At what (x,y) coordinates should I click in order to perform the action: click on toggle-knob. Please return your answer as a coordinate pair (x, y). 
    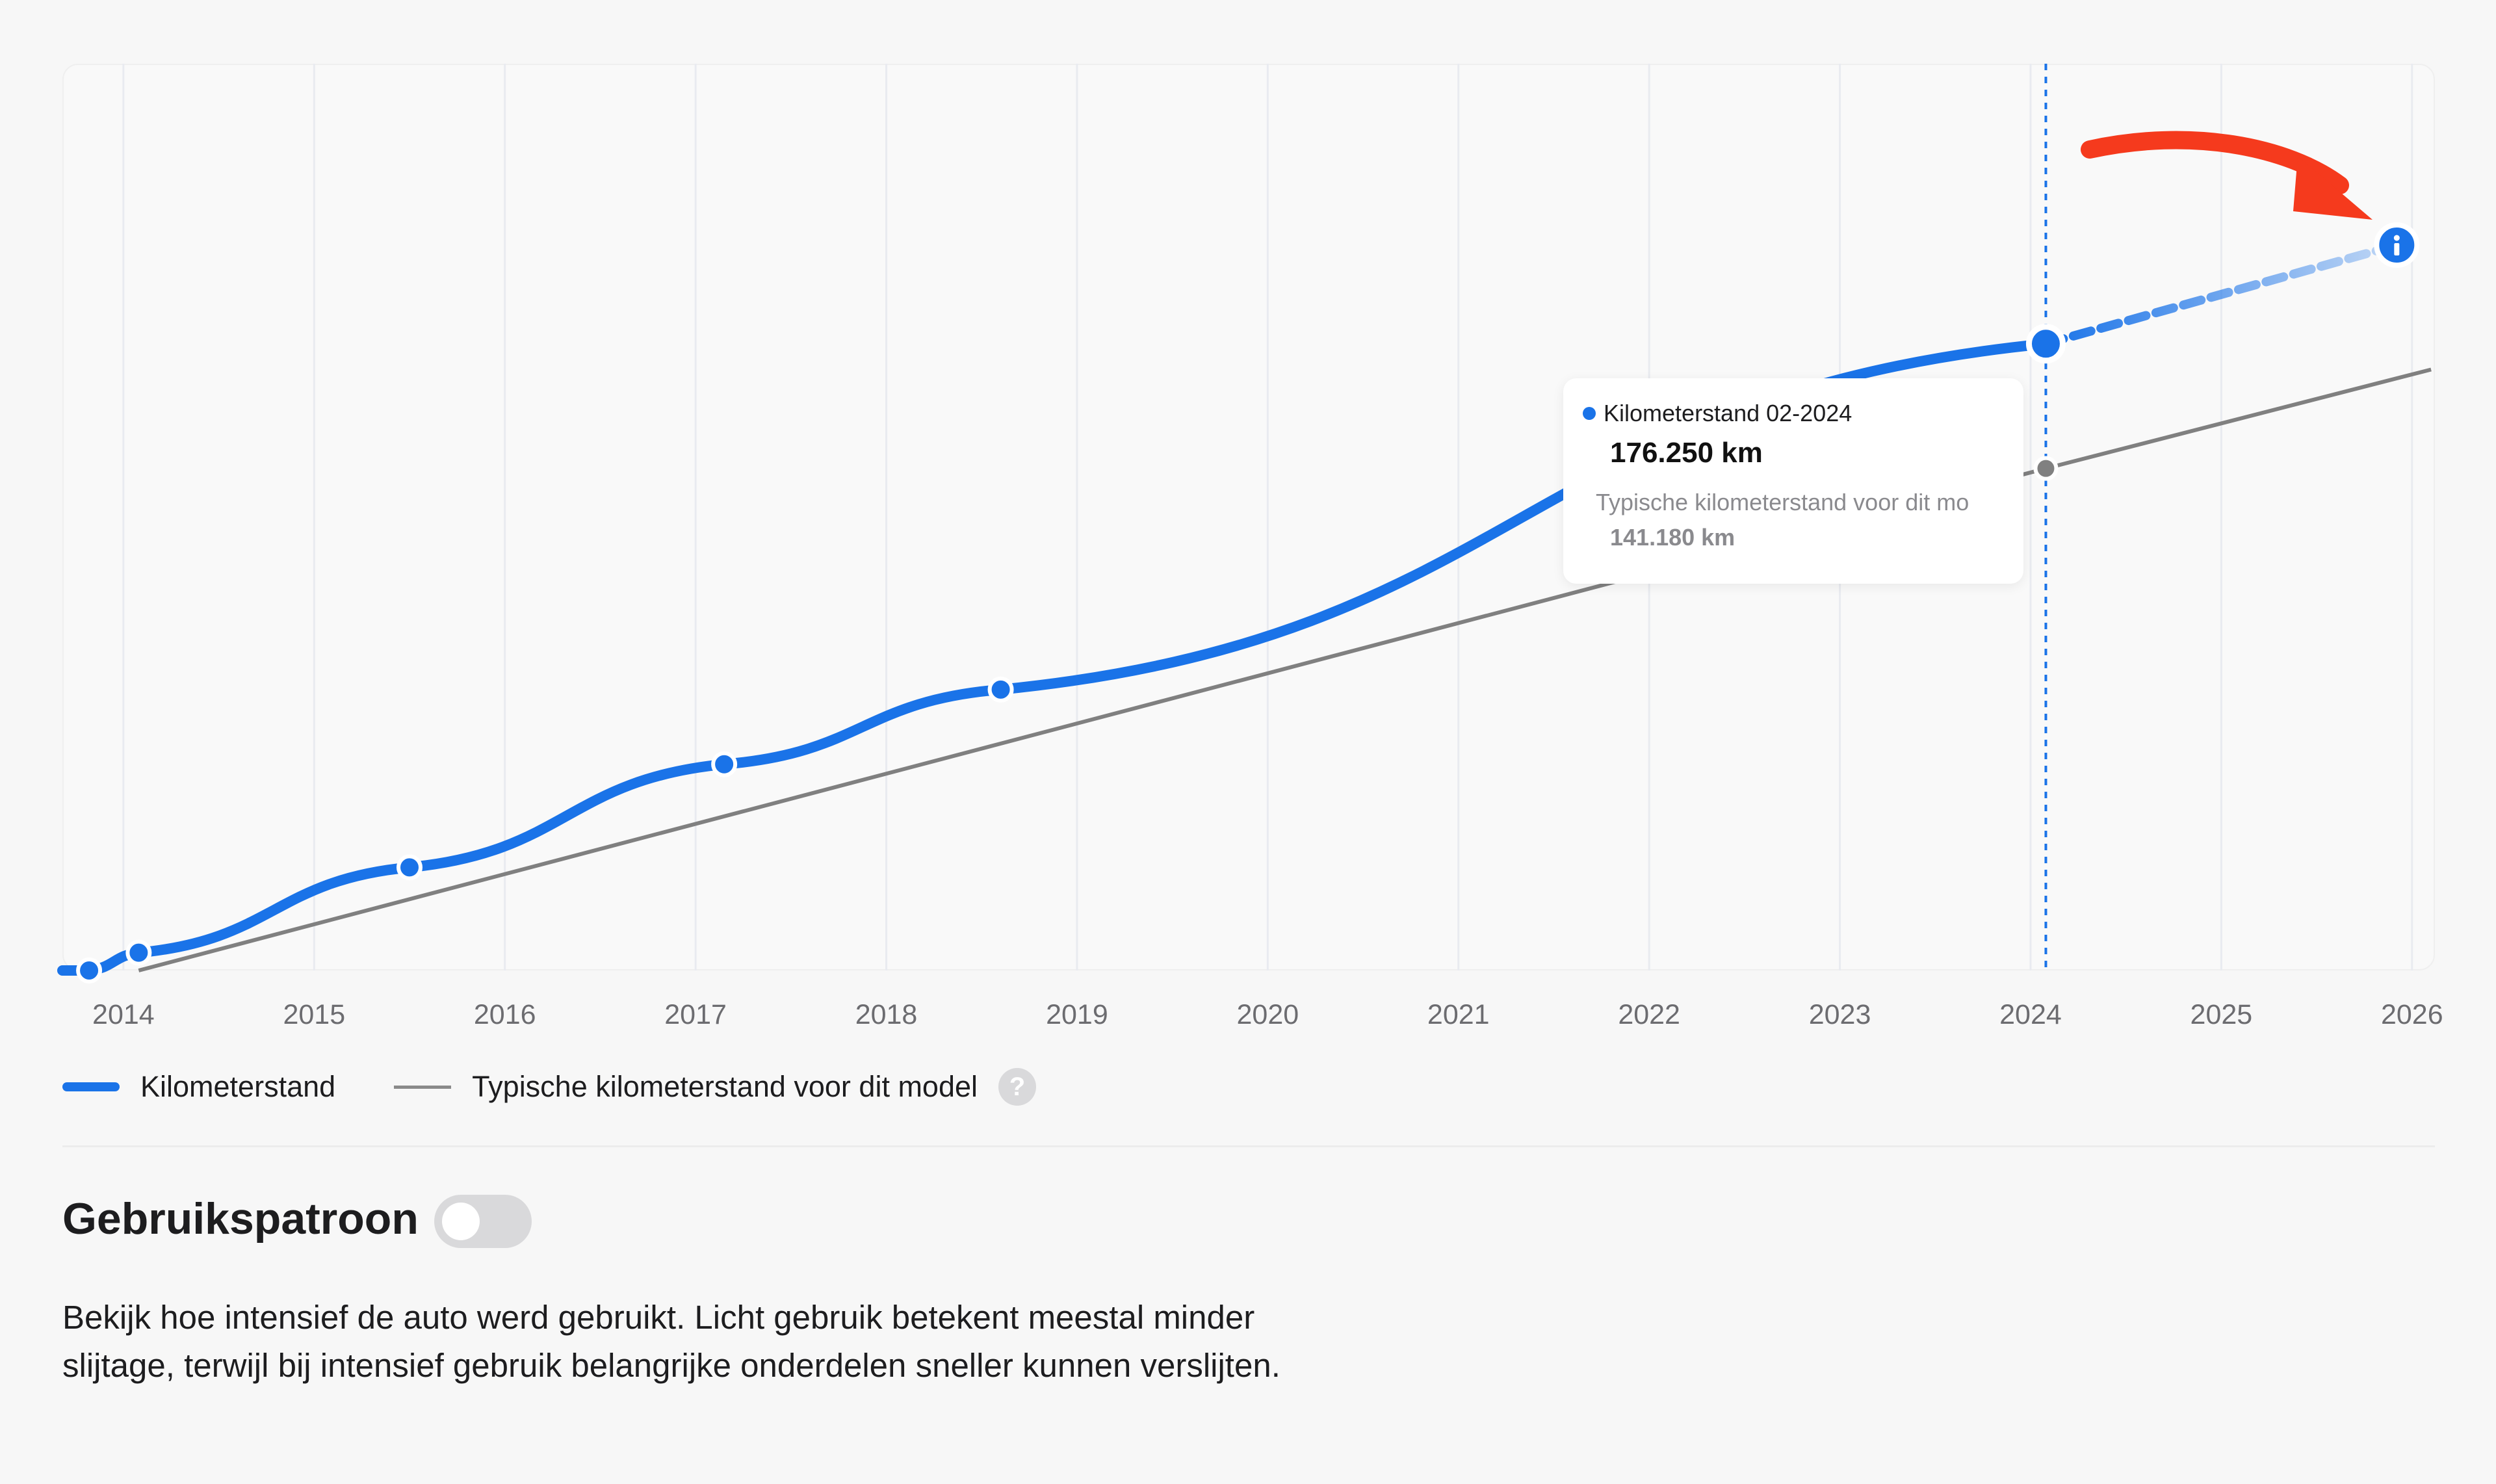
    Looking at the image, I should click on (461, 1222).